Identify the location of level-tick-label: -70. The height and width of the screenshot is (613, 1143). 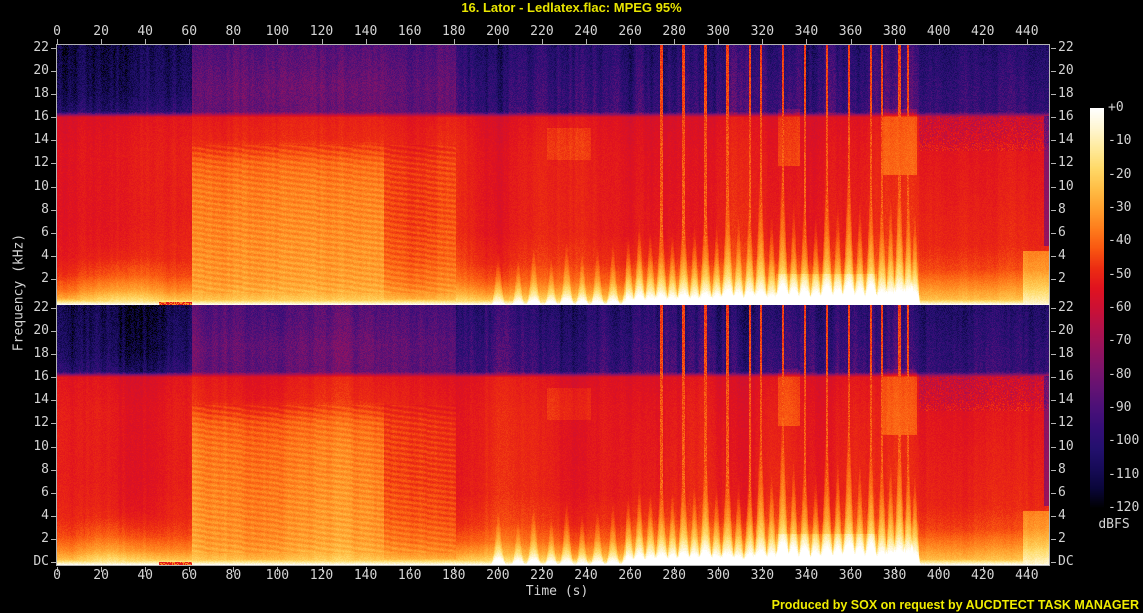
(1120, 341).